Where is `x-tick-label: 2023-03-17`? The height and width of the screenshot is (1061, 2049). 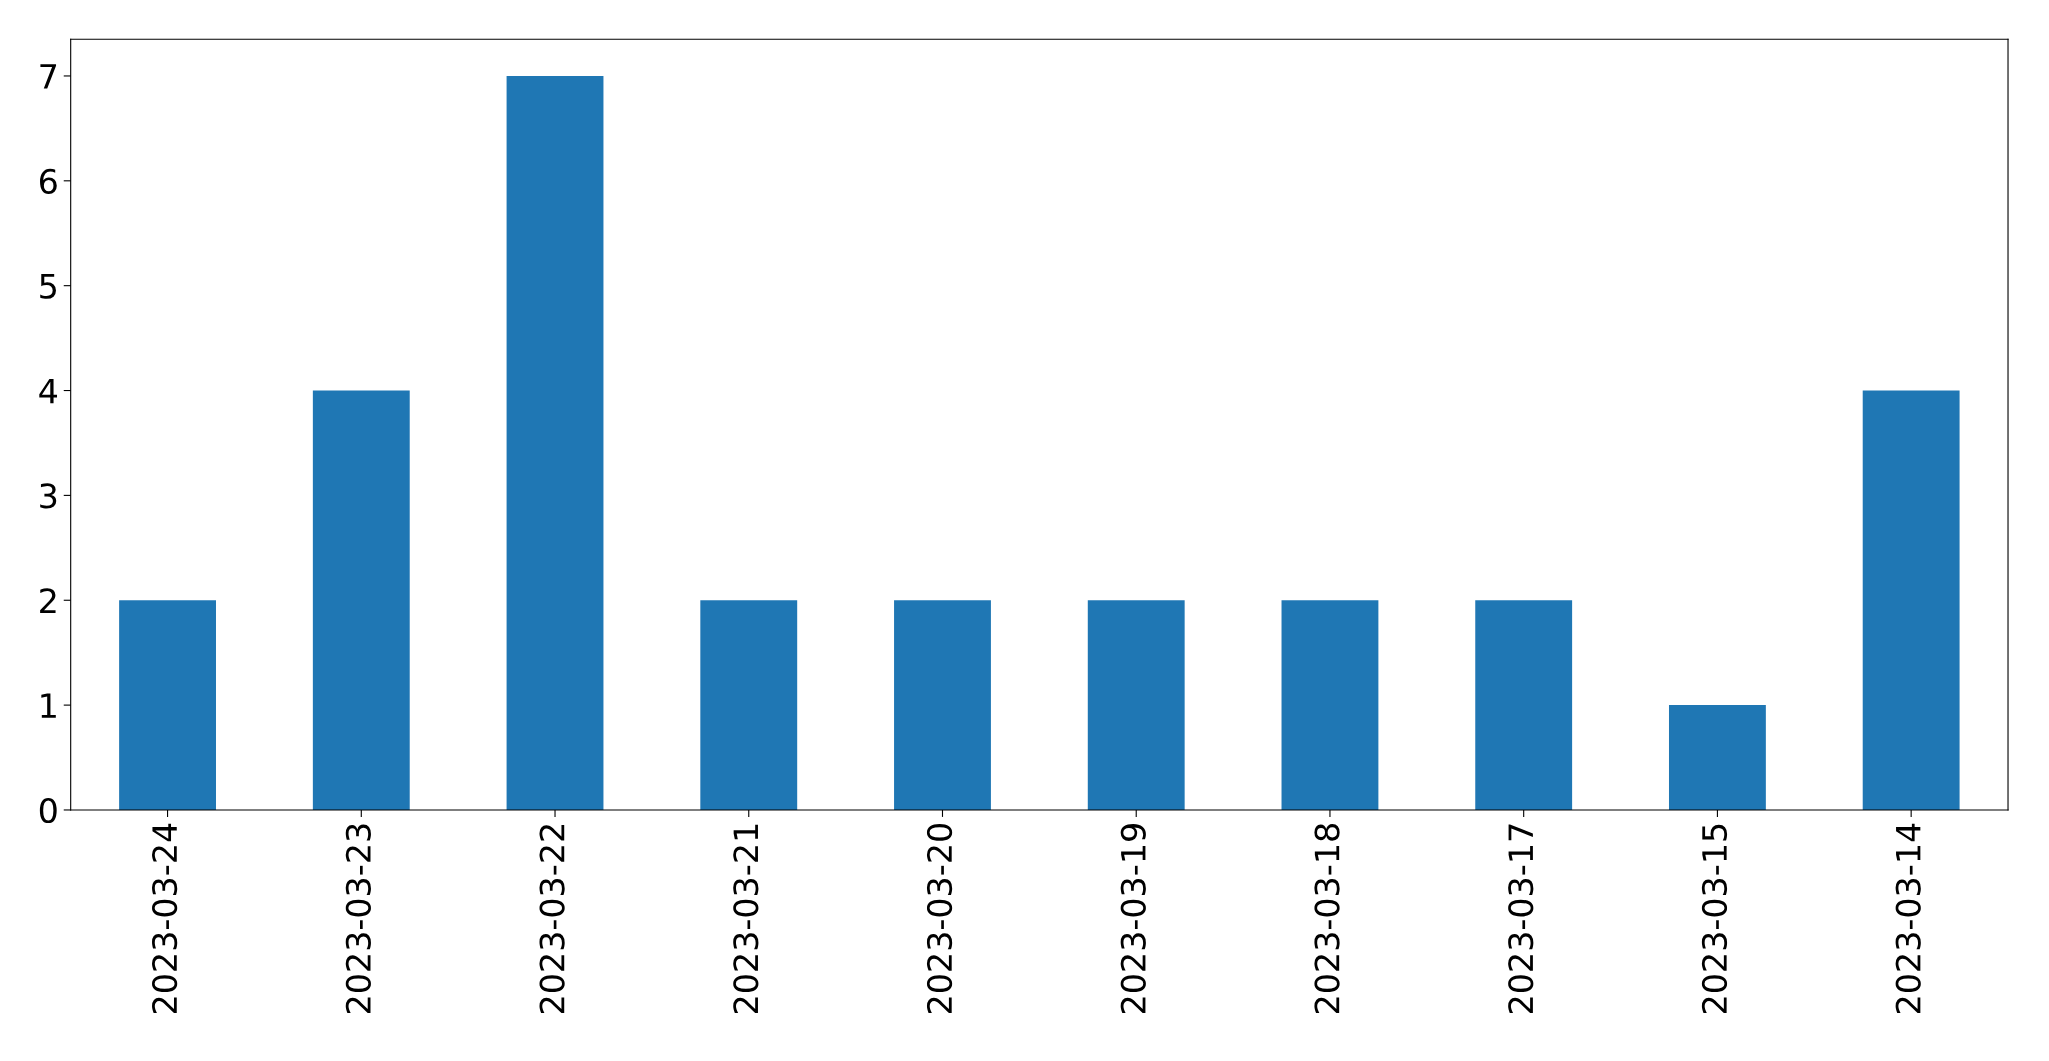
x-tick-label: 2023-03-17 is located at coordinates (1521, 919).